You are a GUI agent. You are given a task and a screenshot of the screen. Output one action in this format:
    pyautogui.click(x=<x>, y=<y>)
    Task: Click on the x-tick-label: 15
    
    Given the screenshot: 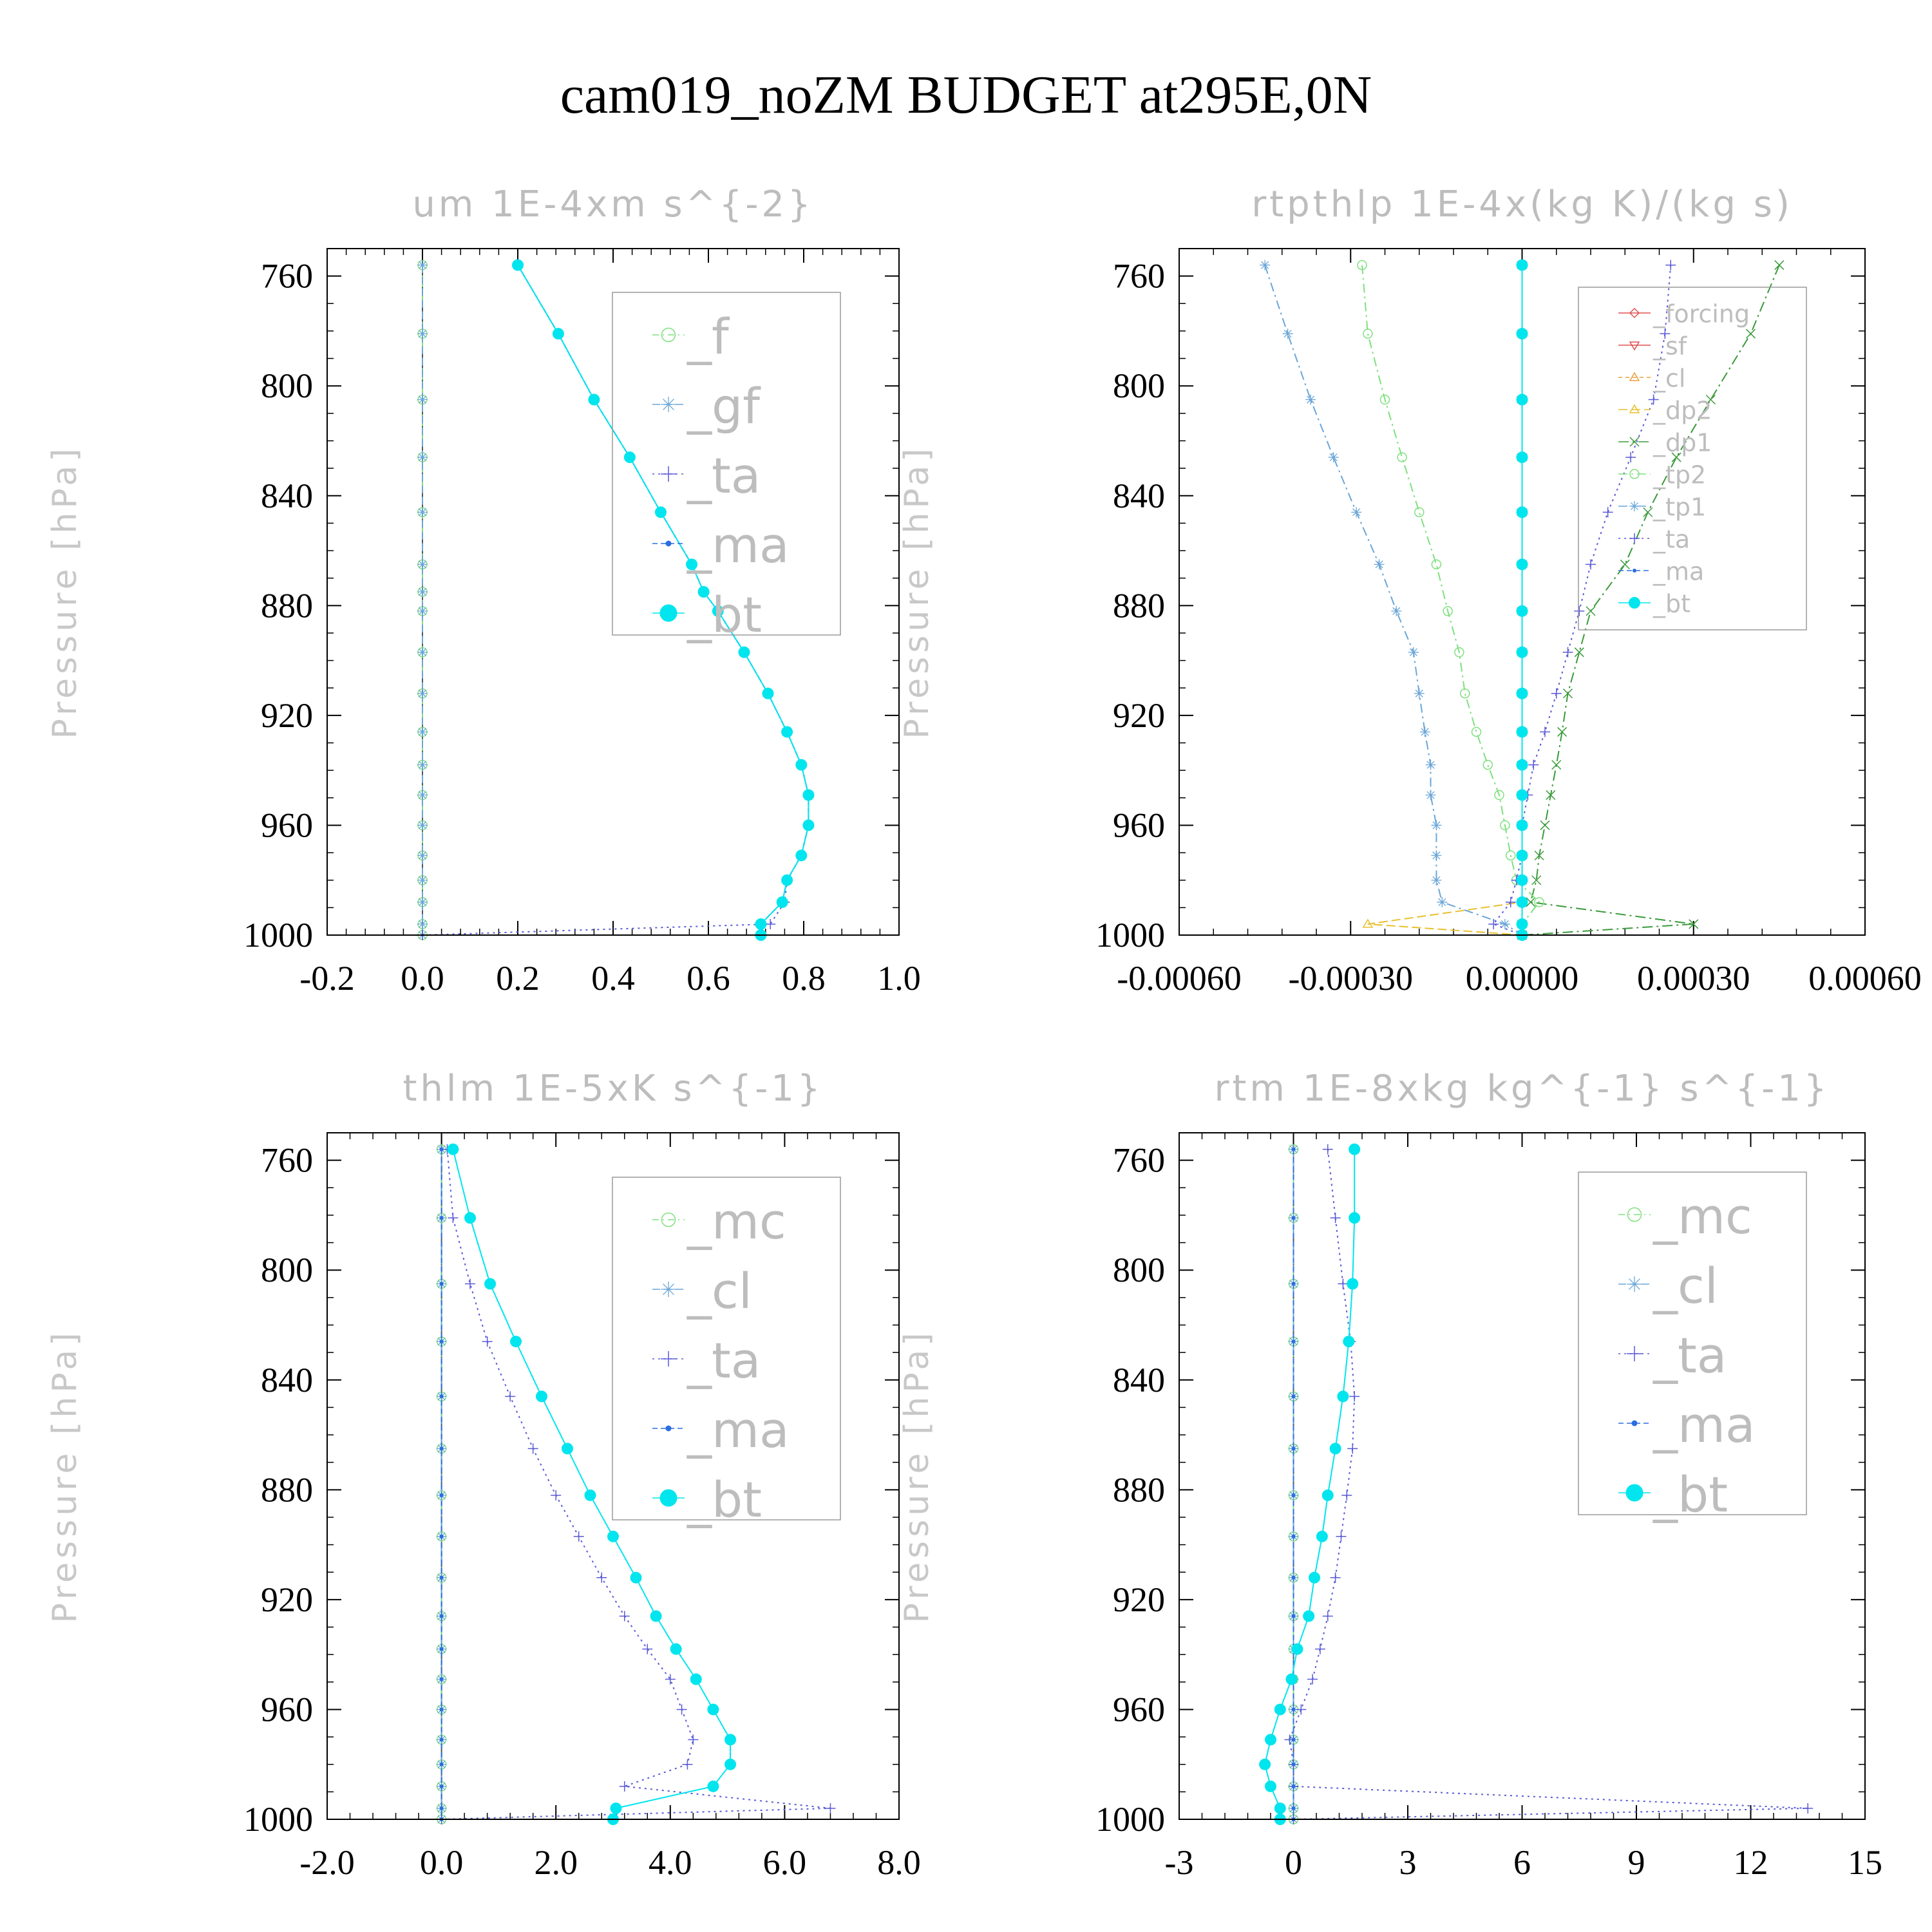 What is the action you would take?
    pyautogui.click(x=1865, y=1863)
    